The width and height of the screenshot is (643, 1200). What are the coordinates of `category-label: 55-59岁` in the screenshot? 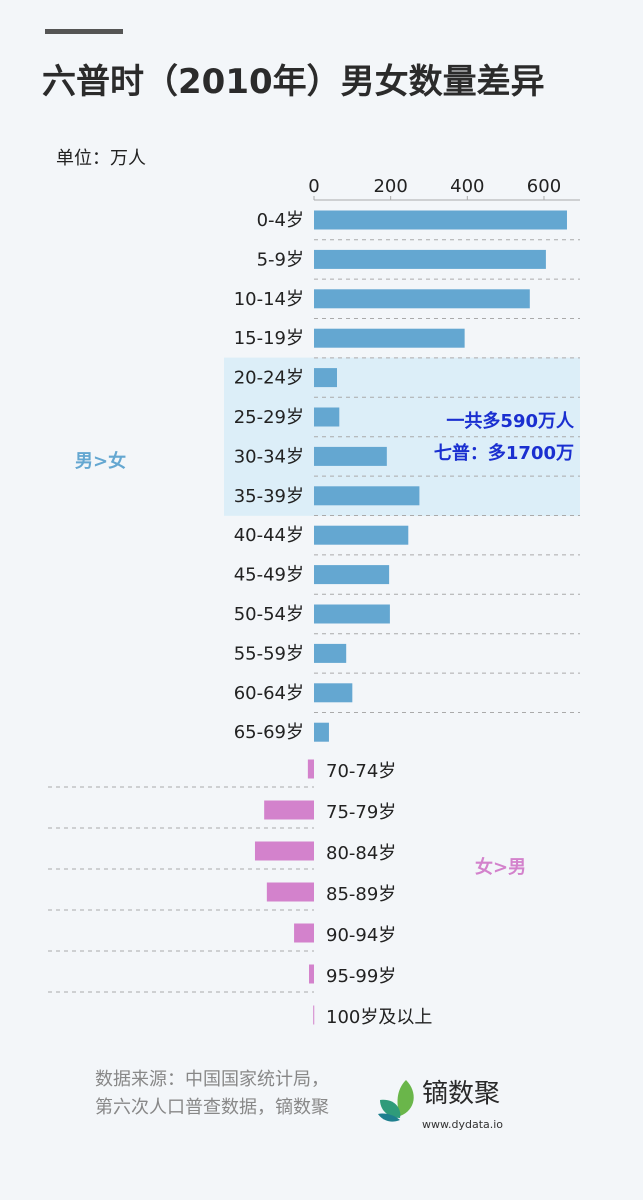 It's located at (269, 653).